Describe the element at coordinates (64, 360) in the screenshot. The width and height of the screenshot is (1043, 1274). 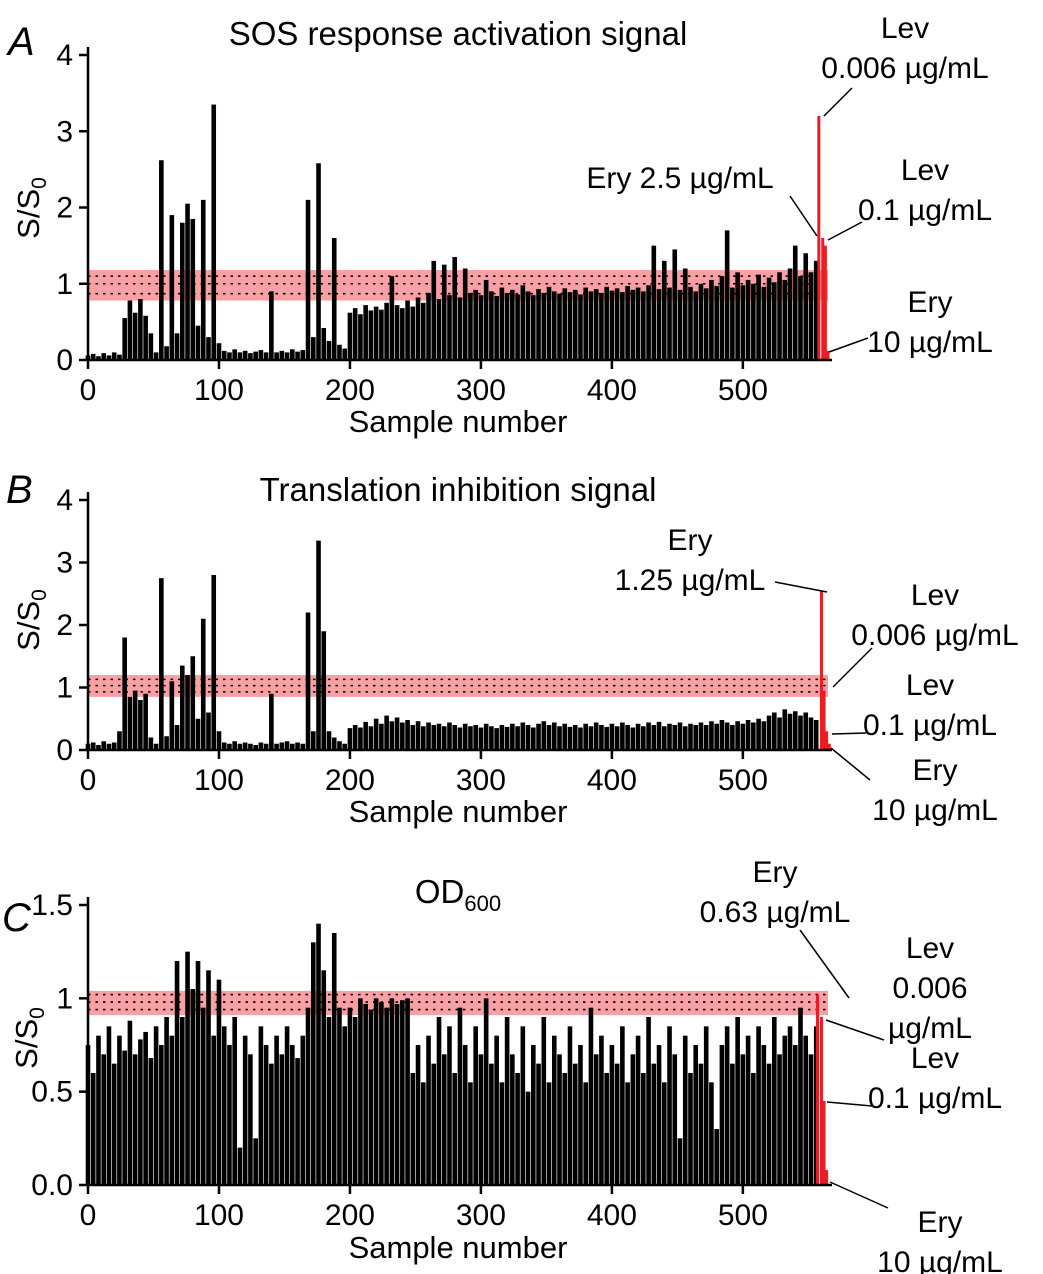
I see `y-tick-label: 0` at that location.